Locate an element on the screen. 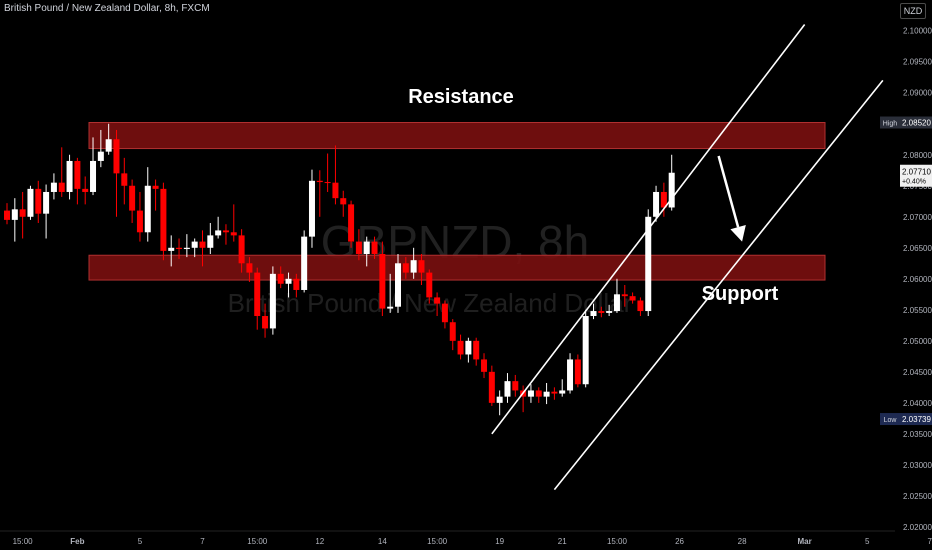  low-value-badge is located at coordinates (916, 419).